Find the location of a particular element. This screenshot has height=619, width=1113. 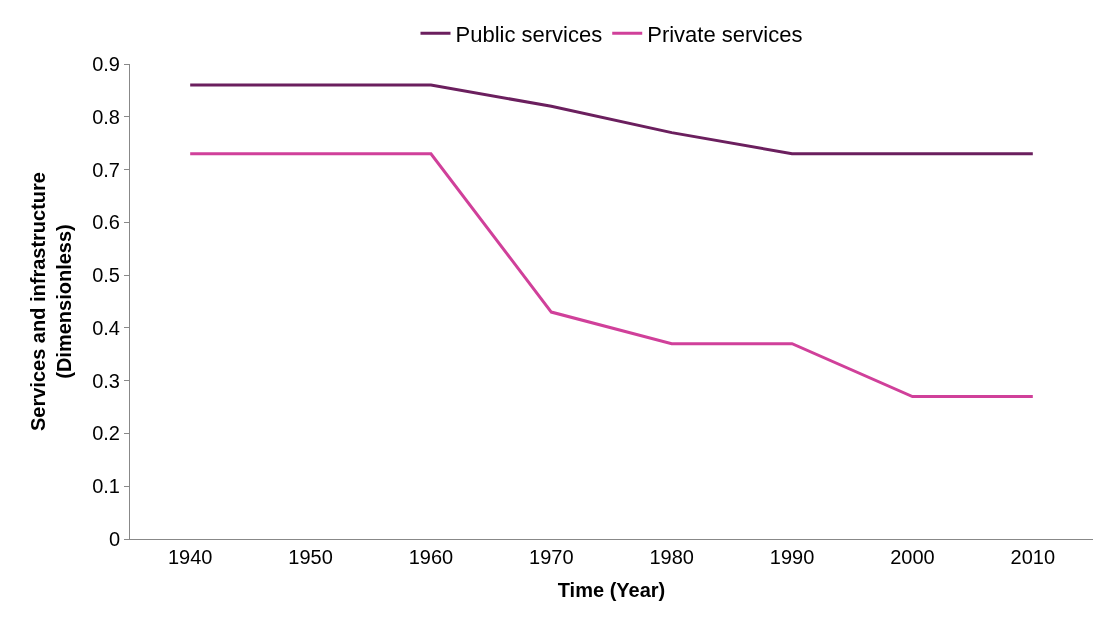

line-series is located at coordinates (611, 119).